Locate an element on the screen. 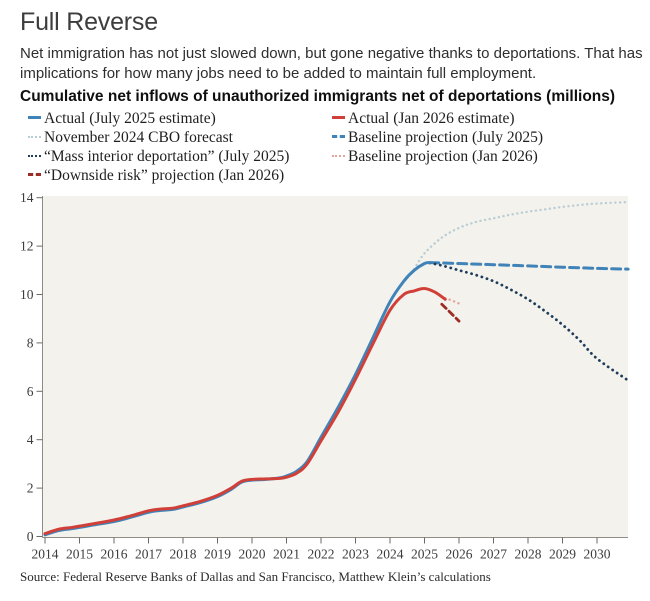 The image size is (650, 601). x-tick-label: 2029 is located at coordinates (562, 554).